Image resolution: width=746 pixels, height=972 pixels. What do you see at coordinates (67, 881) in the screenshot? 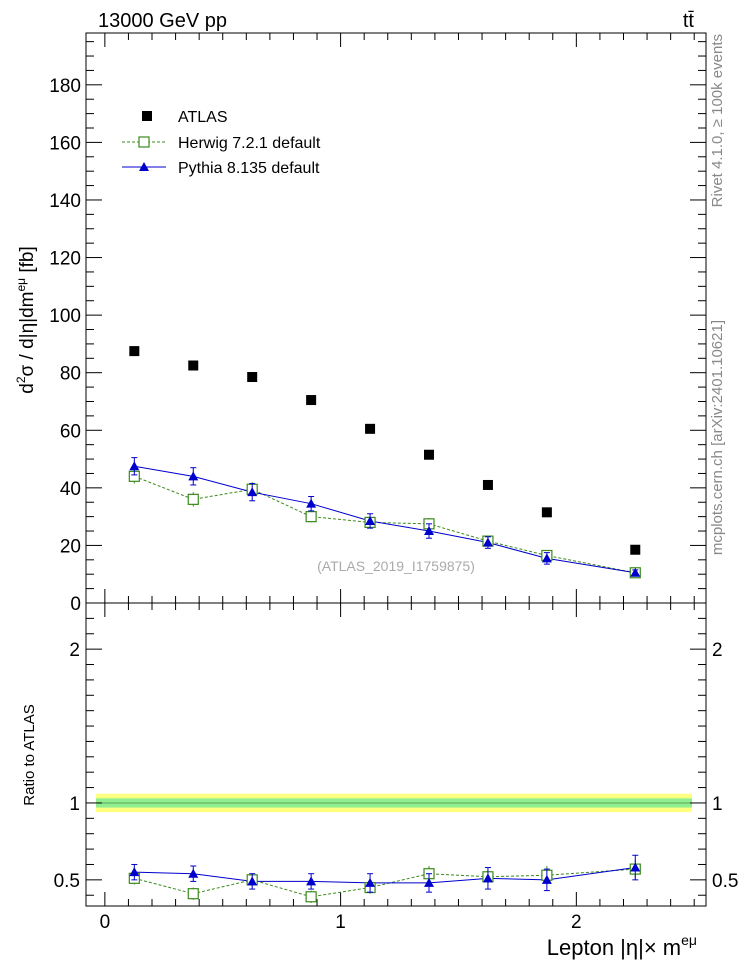
I see `ratio-ytick-label: 0.5` at bounding box center [67, 881].